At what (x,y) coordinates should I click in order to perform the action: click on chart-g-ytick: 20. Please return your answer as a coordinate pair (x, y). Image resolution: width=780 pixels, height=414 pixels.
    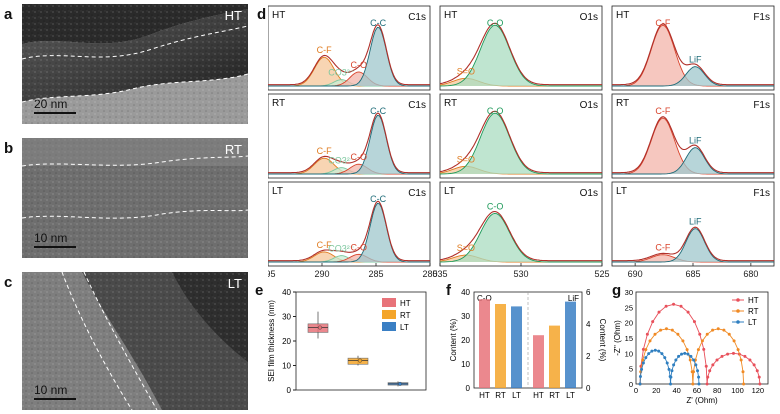
    Looking at the image, I should click on (629, 323).